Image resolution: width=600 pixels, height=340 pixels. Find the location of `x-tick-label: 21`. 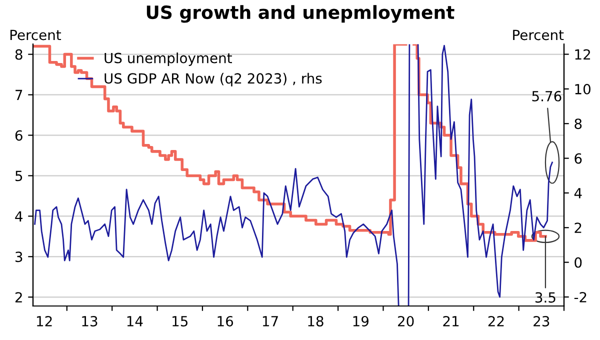

x-tick-label: 21 is located at coordinates (451, 321).